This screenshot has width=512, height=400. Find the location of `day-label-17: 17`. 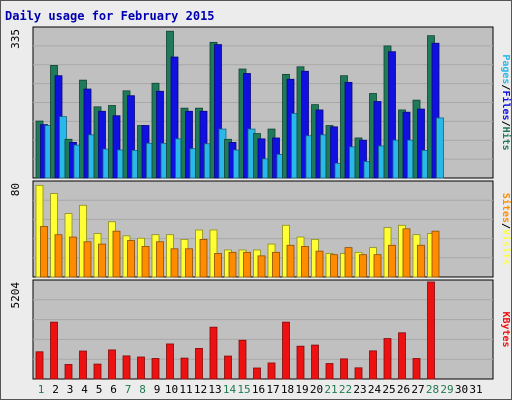

day-label-17: 17 is located at coordinates (272, 389).